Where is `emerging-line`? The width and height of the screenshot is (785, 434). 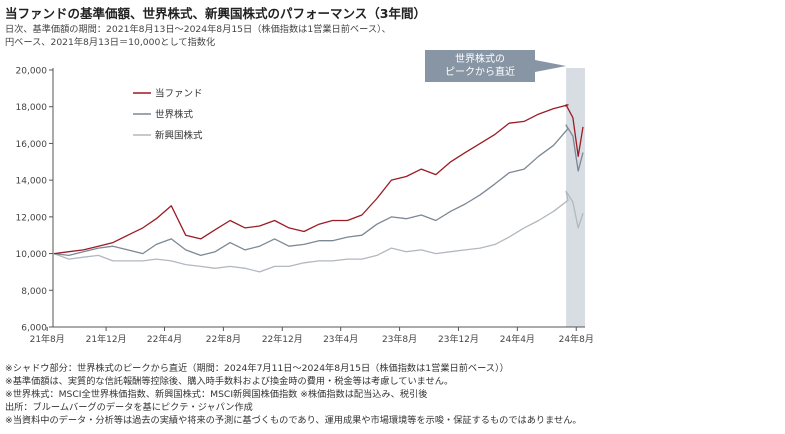 emerging-line is located at coordinates (318, 231).